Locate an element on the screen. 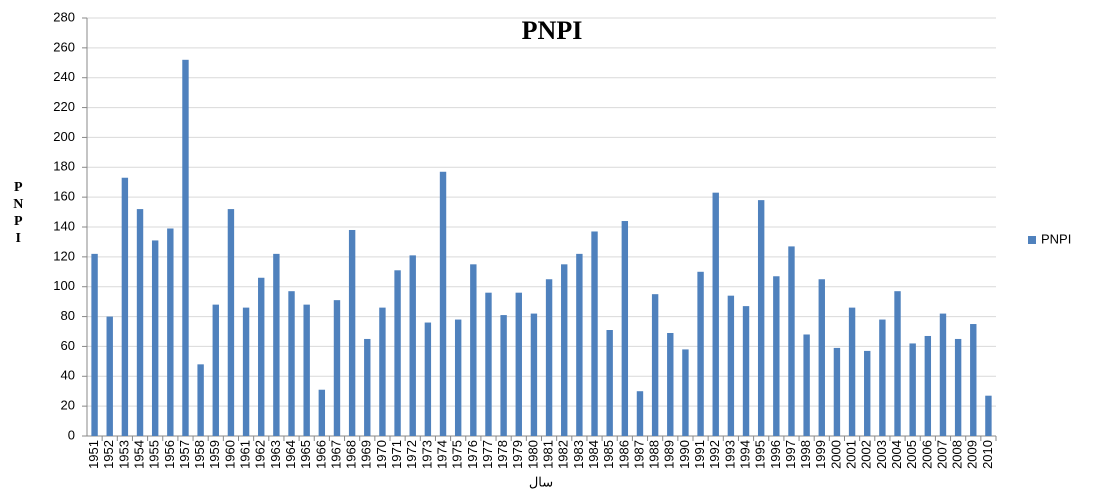  x-tick-label: 1979 is located at coordinates (517, 454).